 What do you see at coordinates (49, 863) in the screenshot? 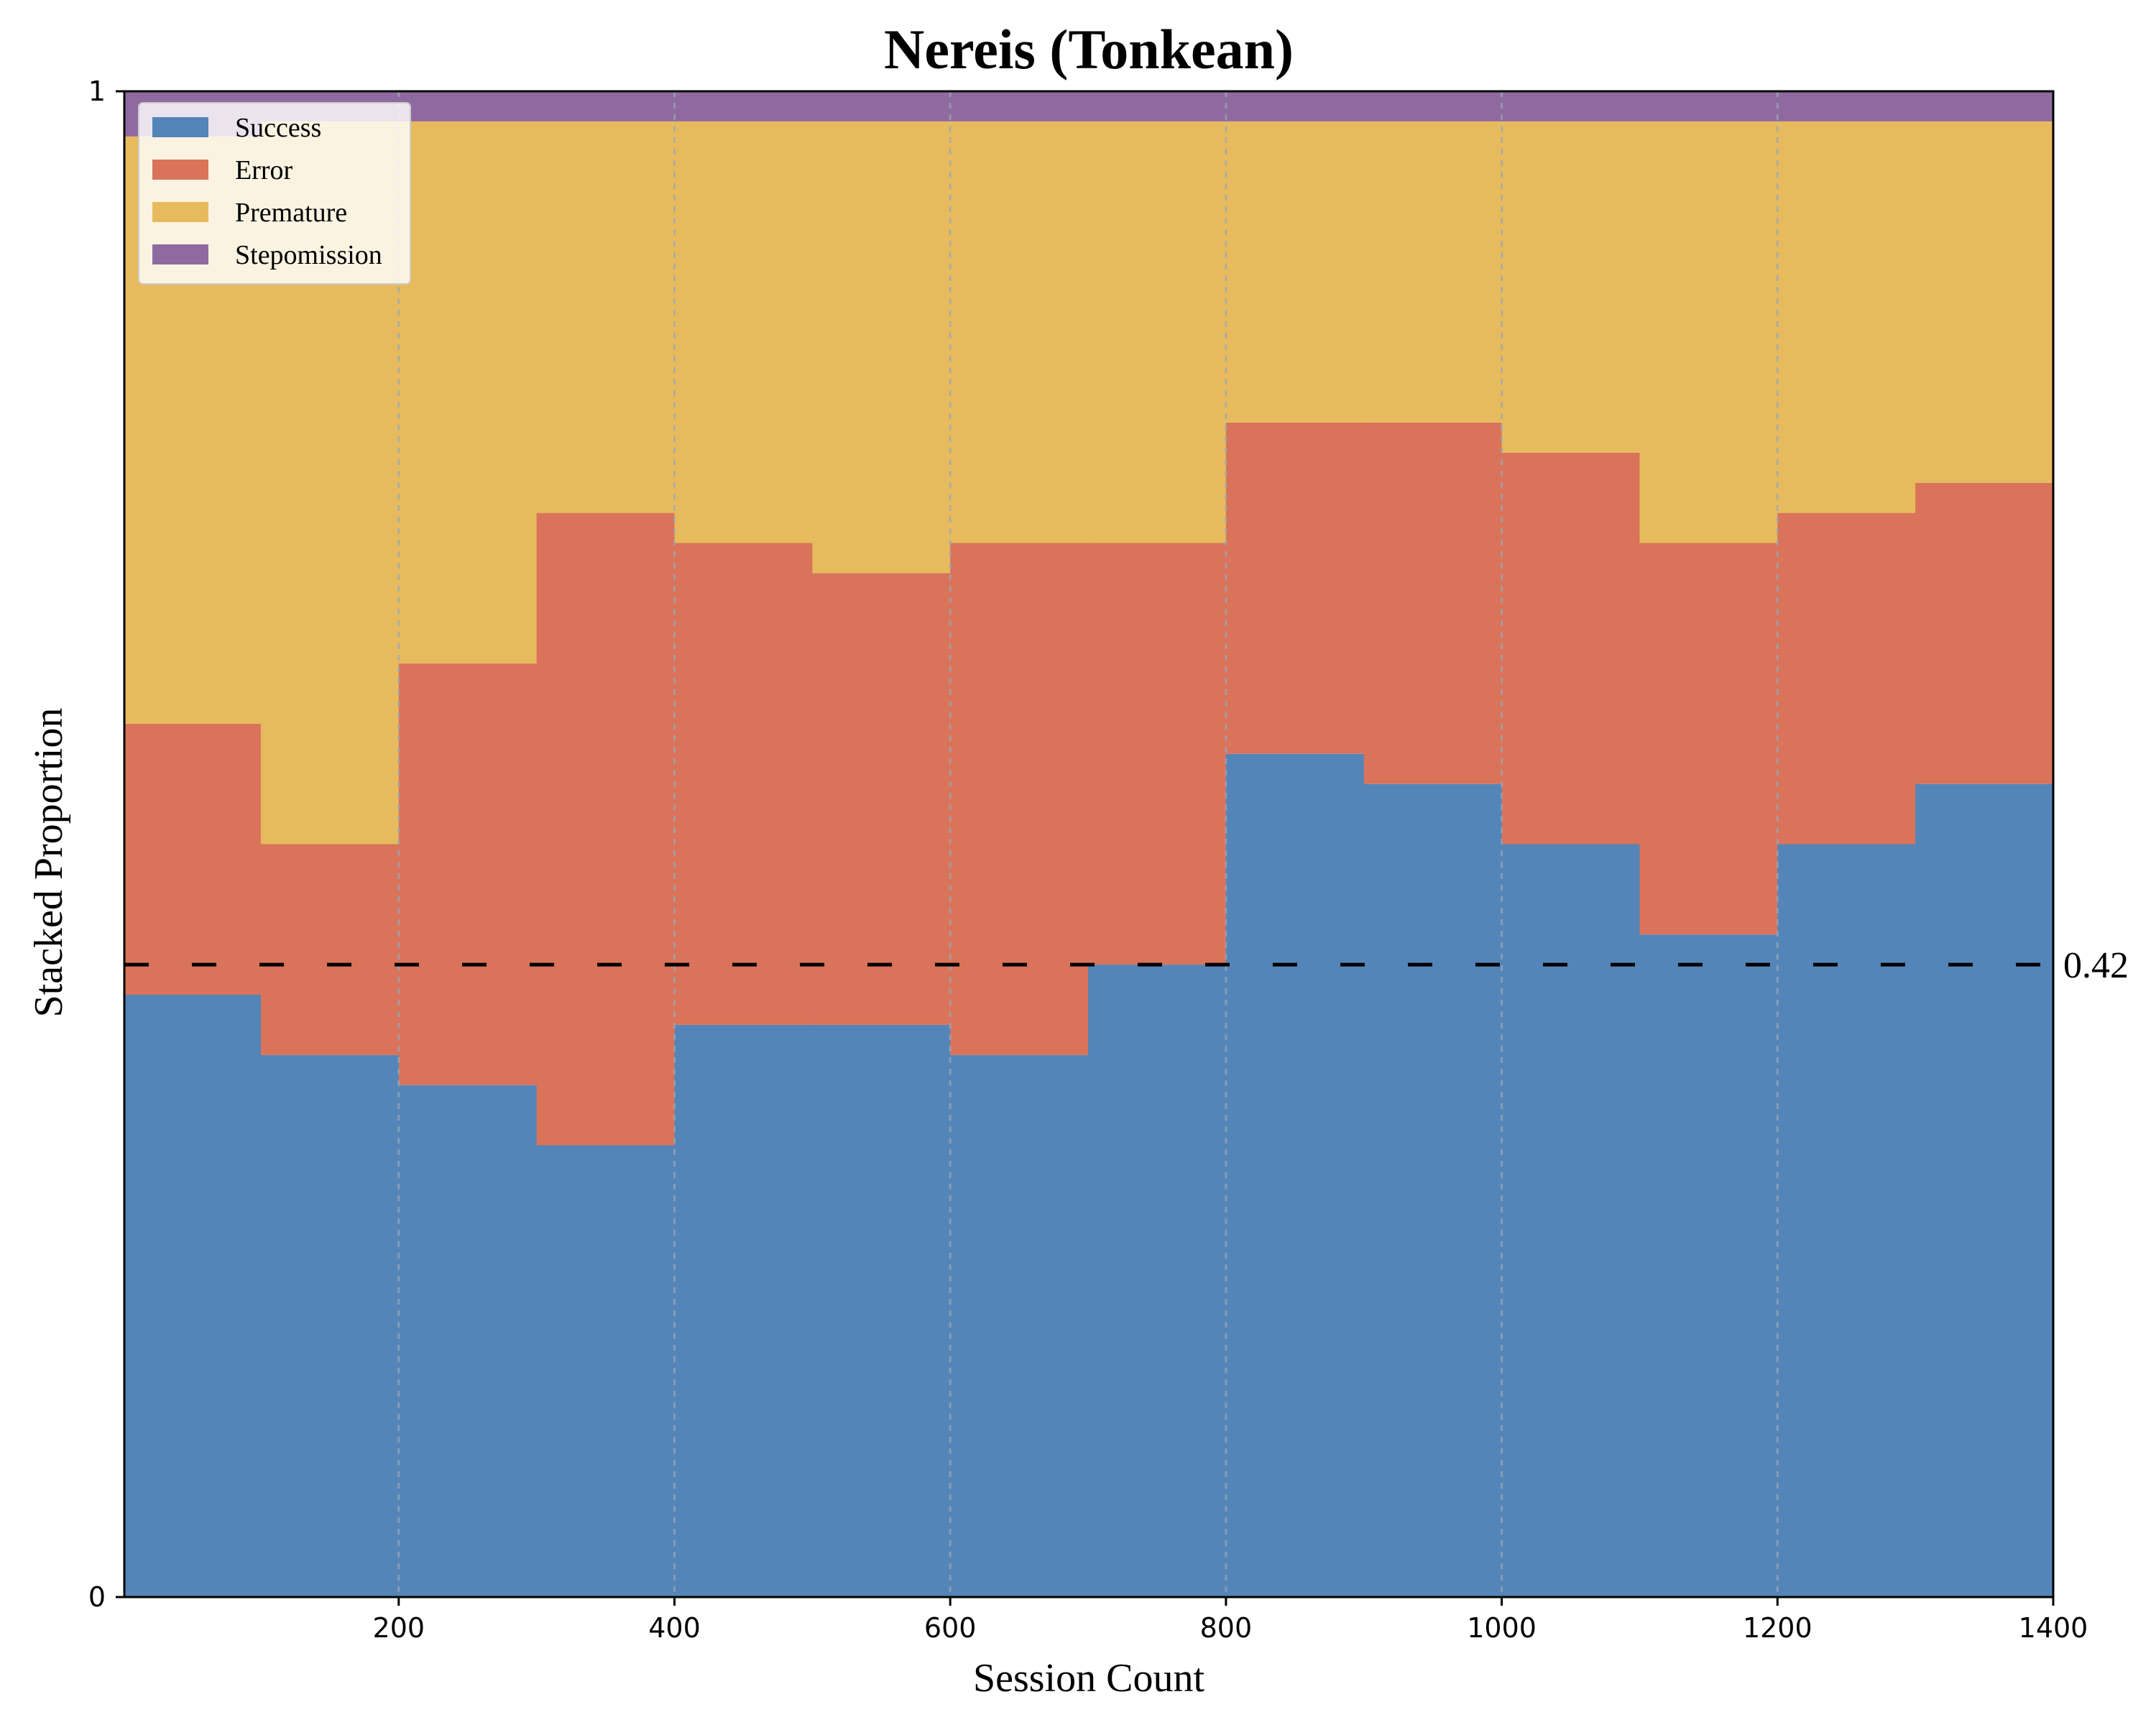
I see `y-axis-label: Stacked Proportion` at bounding box center [49, 863].